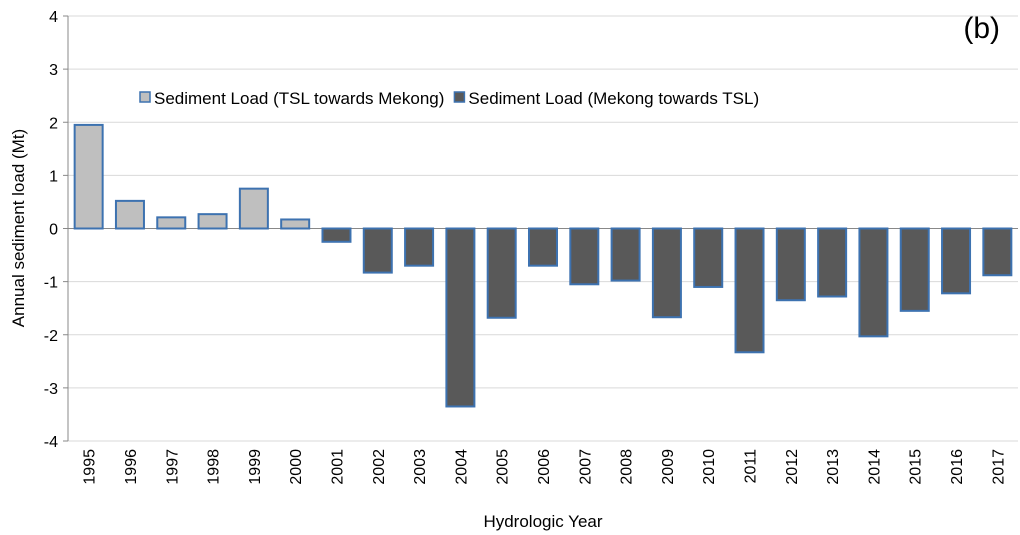  What do you see at coordinates (53, 123) in the screenshot?
I see `y-tick-label: 2` at bounding box center [53, 123].